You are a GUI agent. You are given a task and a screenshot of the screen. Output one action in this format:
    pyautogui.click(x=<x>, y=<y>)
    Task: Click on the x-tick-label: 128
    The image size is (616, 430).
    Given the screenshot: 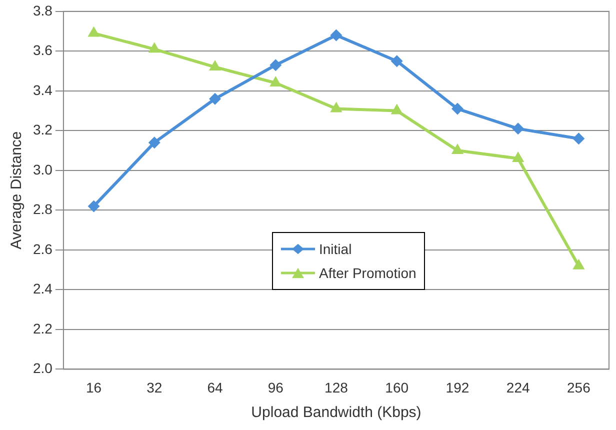 What is the action you would take?
    pyautogui.click(x=336, y=387)
    